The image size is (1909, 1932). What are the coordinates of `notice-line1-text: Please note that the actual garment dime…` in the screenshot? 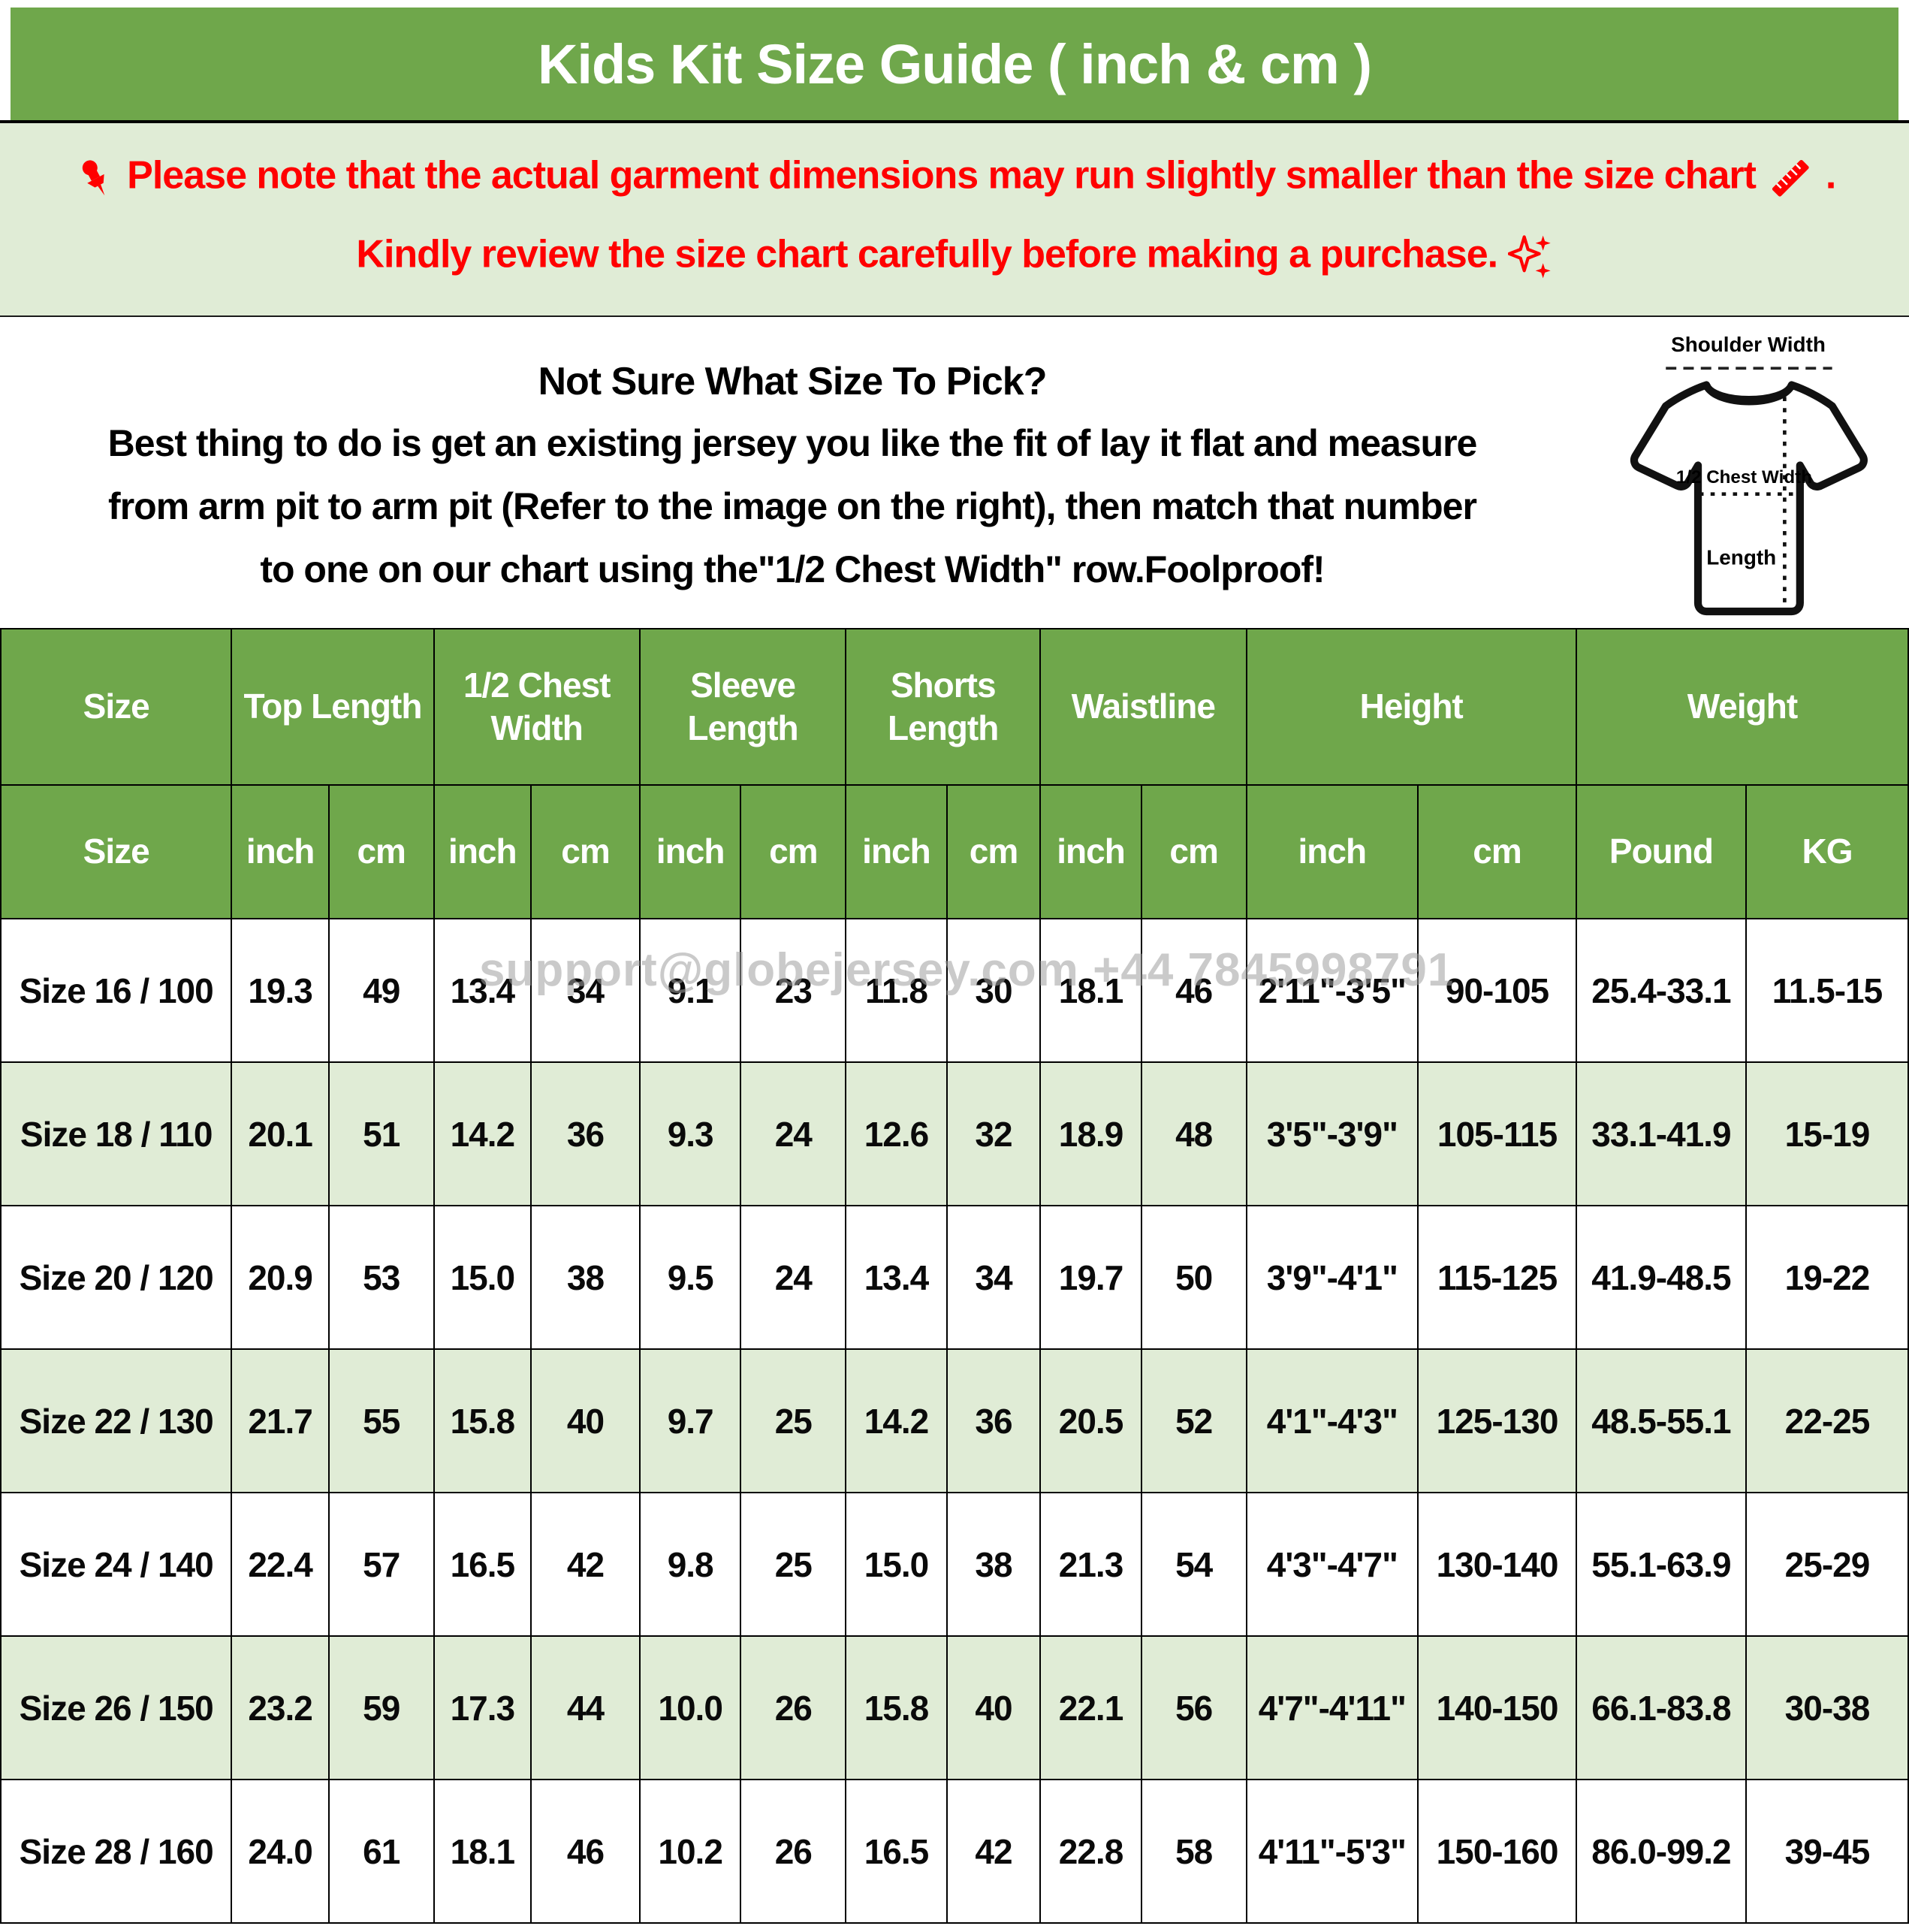 It's located at (942, 175).